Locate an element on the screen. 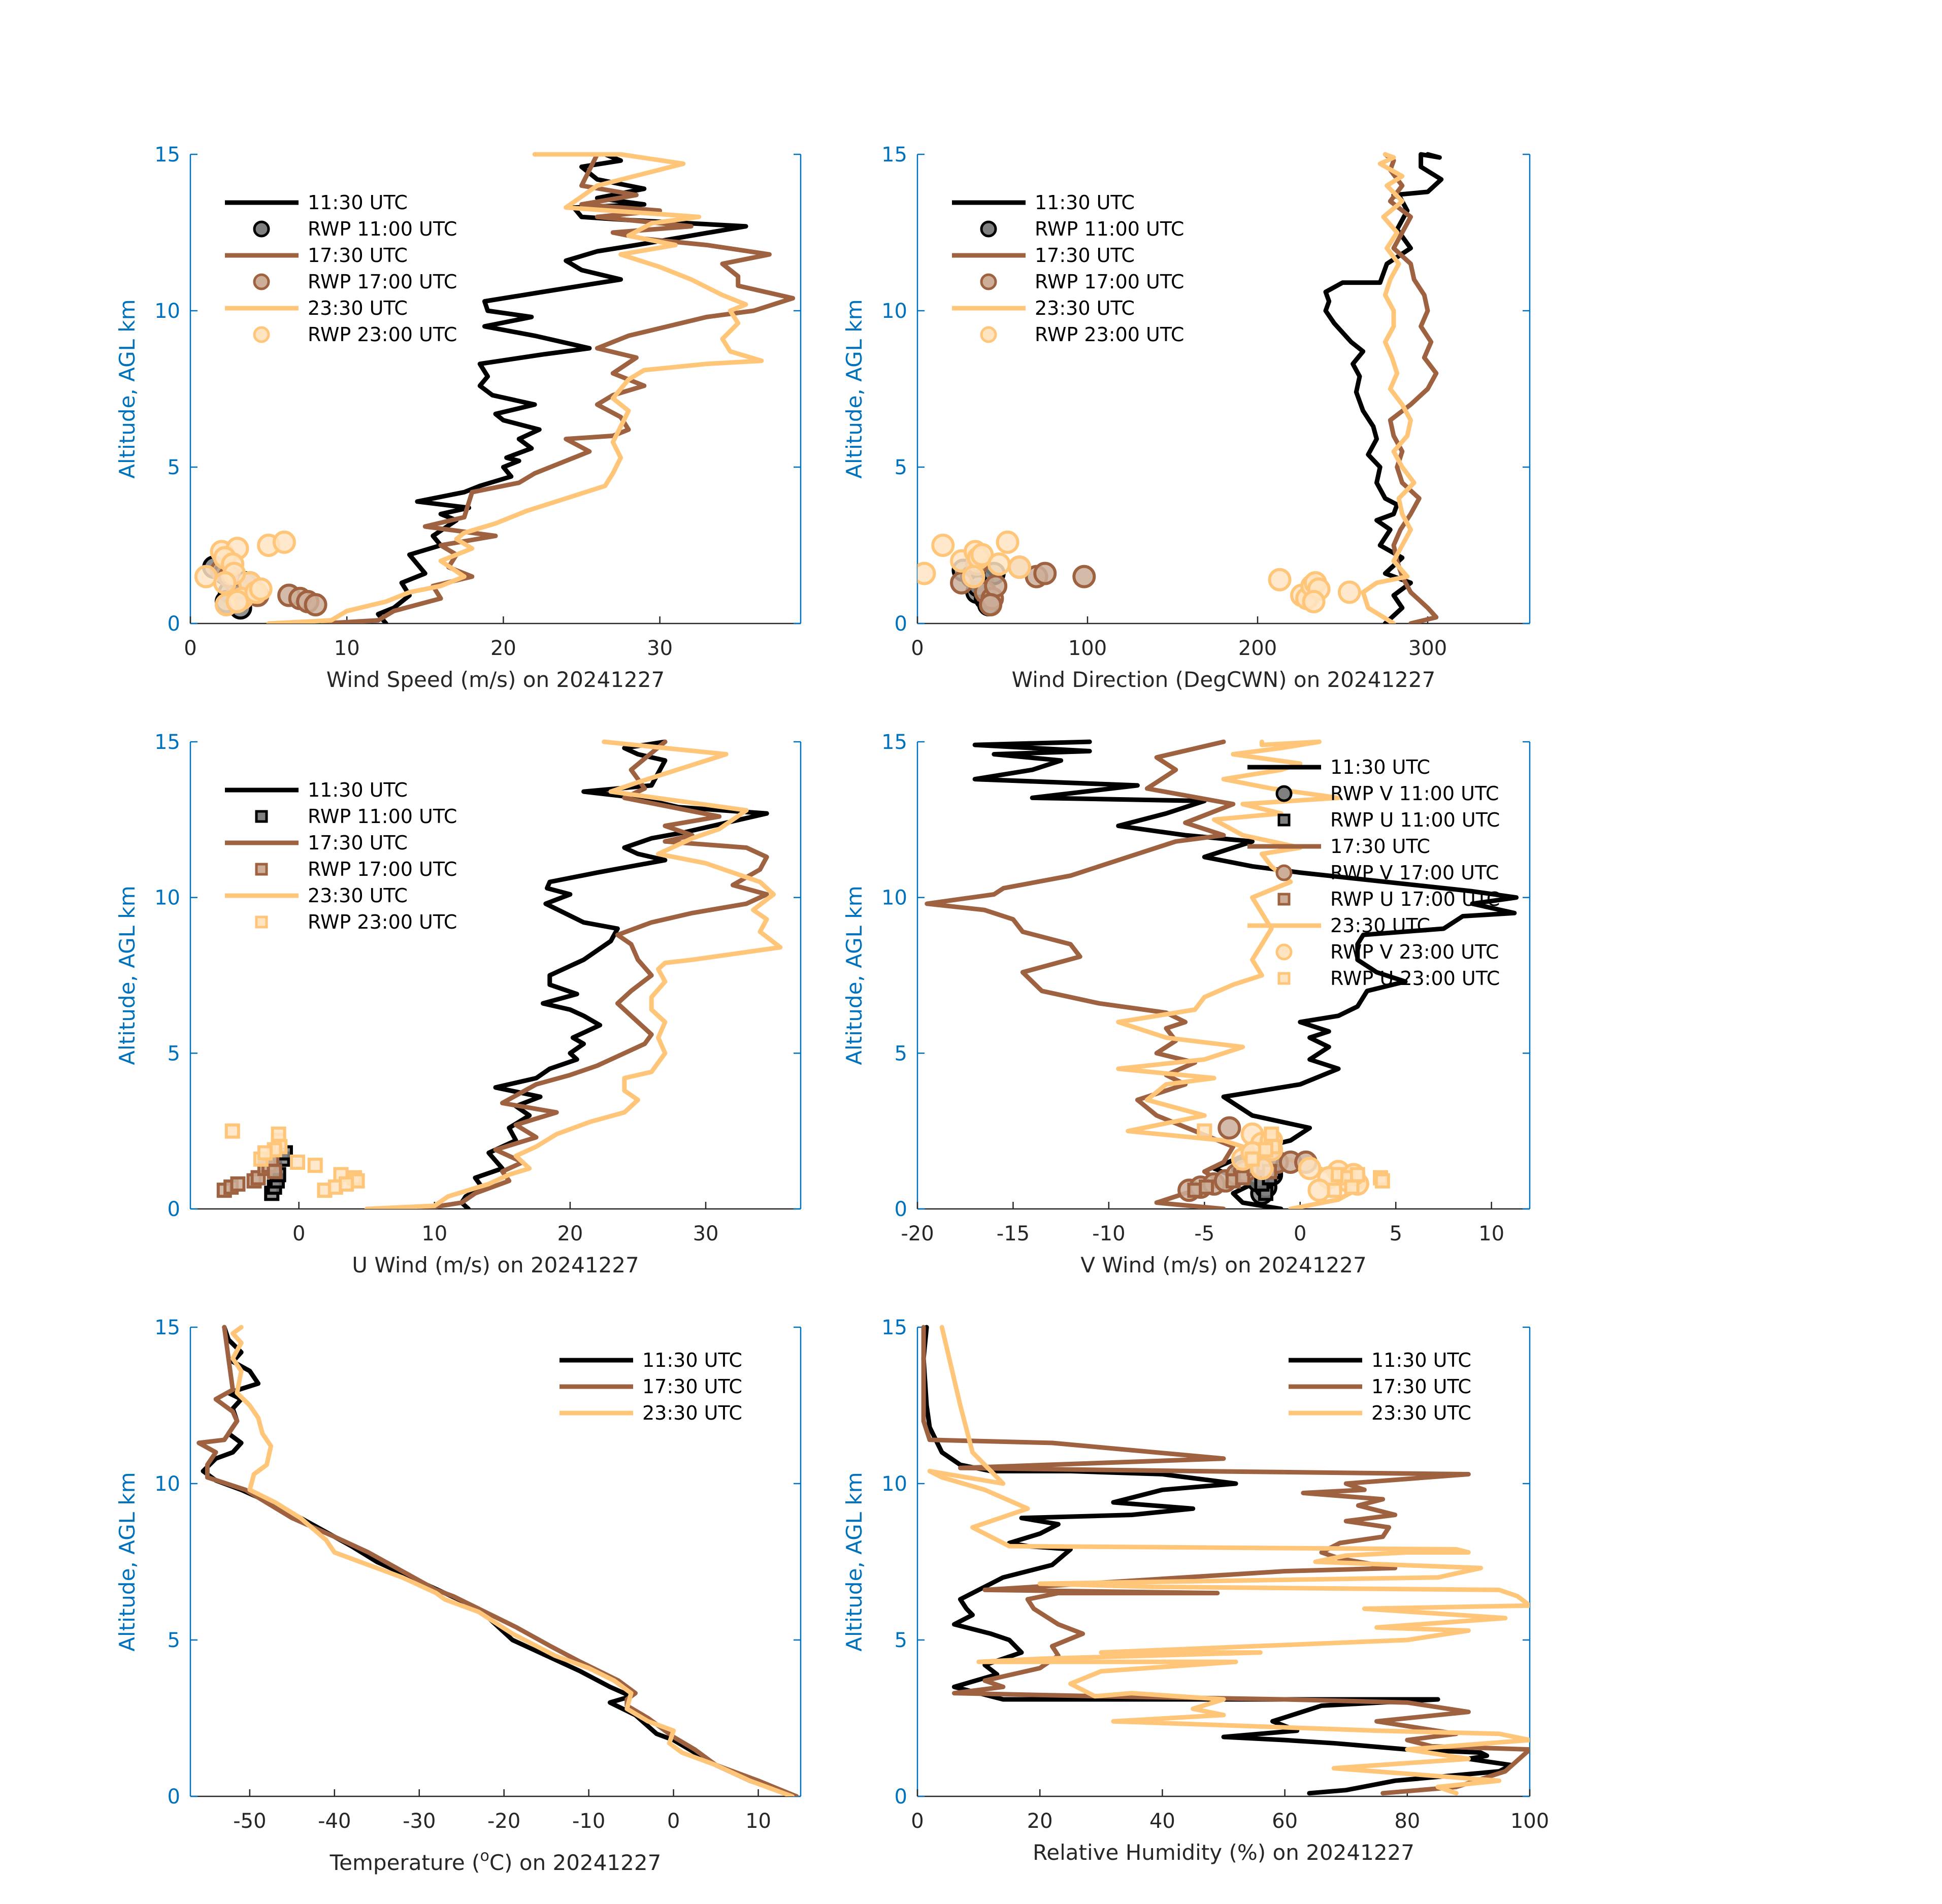 This screenshot has height=1904, width=1942. x-tick-label: 30 is located at coordinates (660, 649).